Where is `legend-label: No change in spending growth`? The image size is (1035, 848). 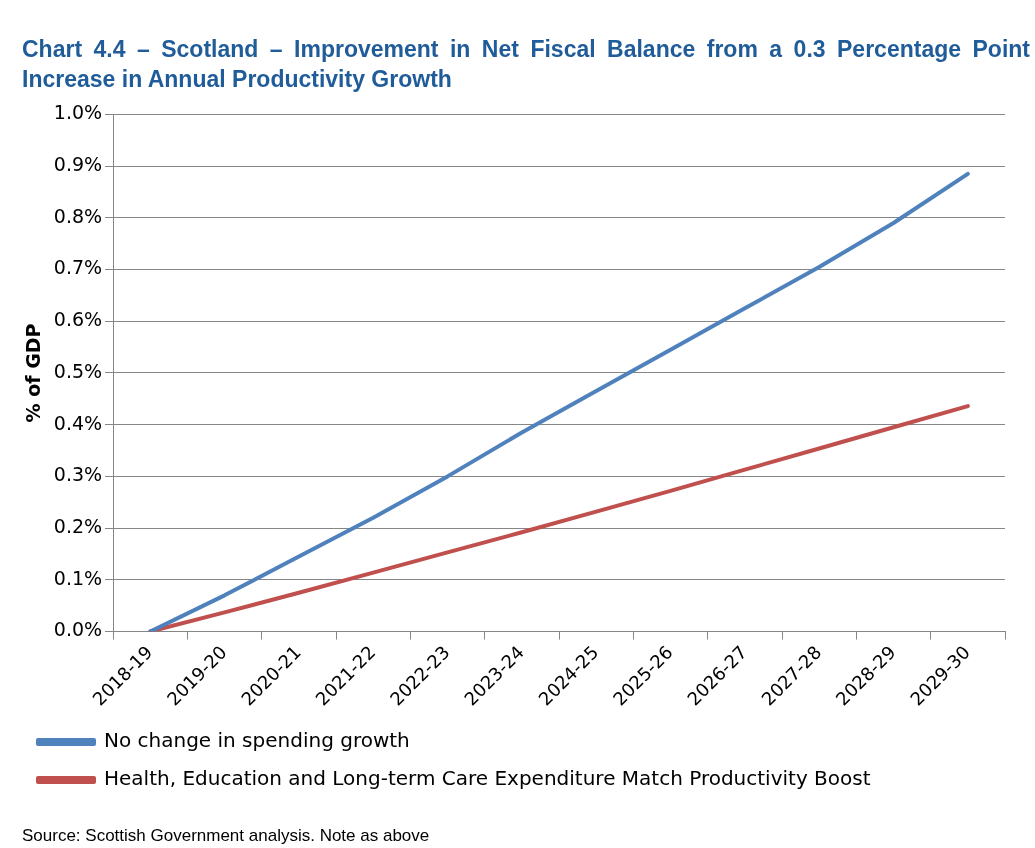
legend-label: No change in spending growth is located at coordinates (257, 740).